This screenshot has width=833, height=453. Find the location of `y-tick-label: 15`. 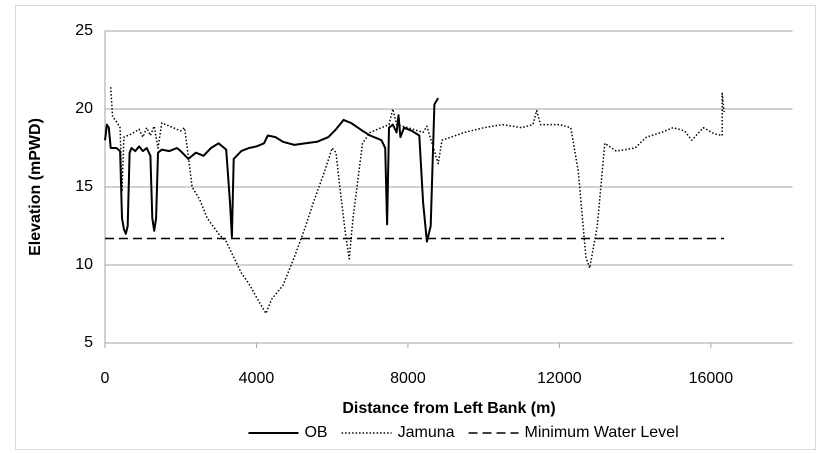

y-tick-label: 15 is located at coordinates (84, 186).